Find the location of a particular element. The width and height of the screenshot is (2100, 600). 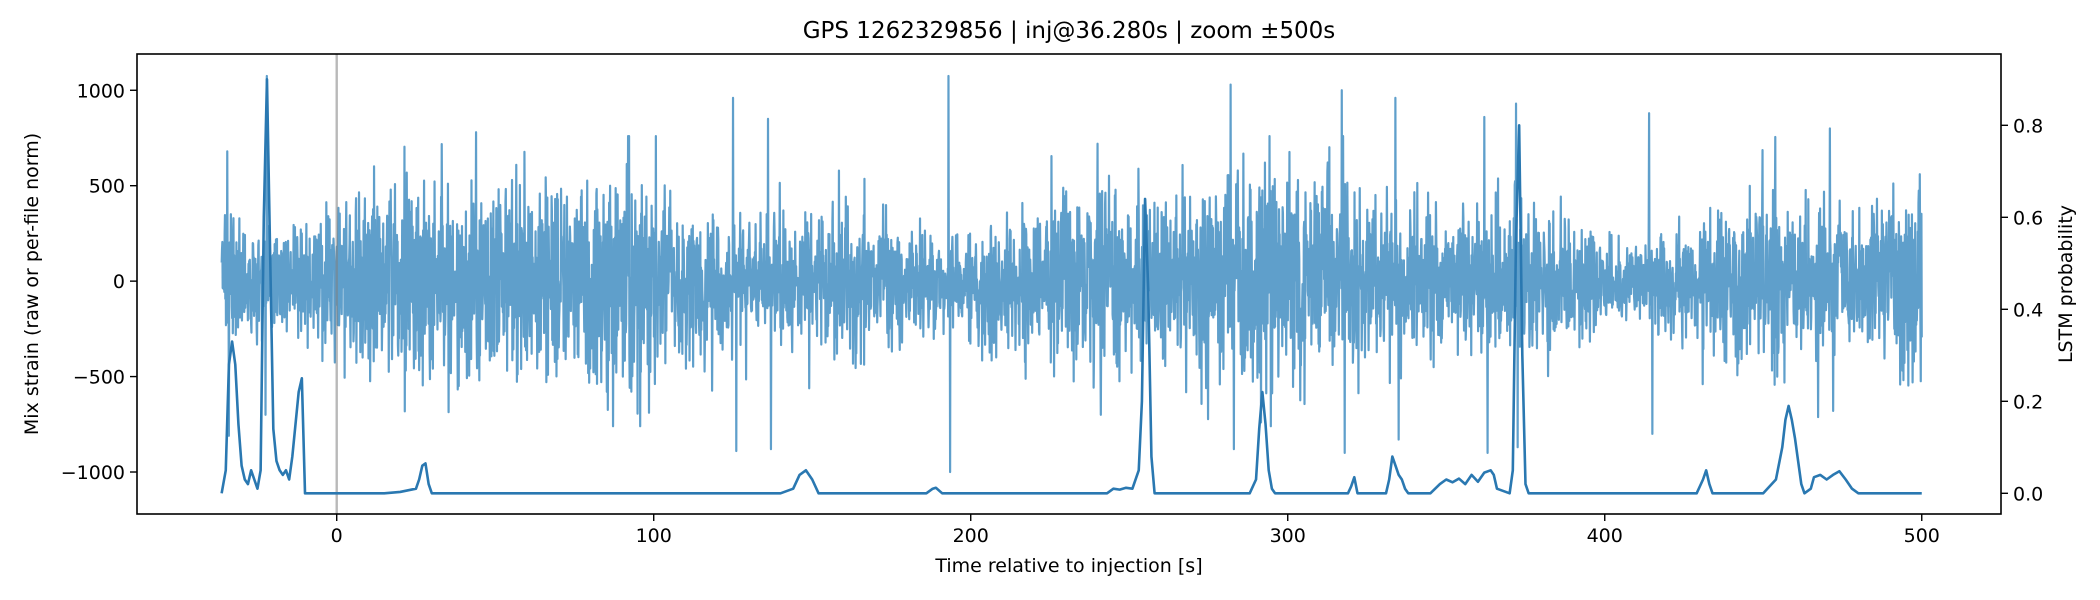

y-tick-label: 500 is located at coordinates (107, 187).